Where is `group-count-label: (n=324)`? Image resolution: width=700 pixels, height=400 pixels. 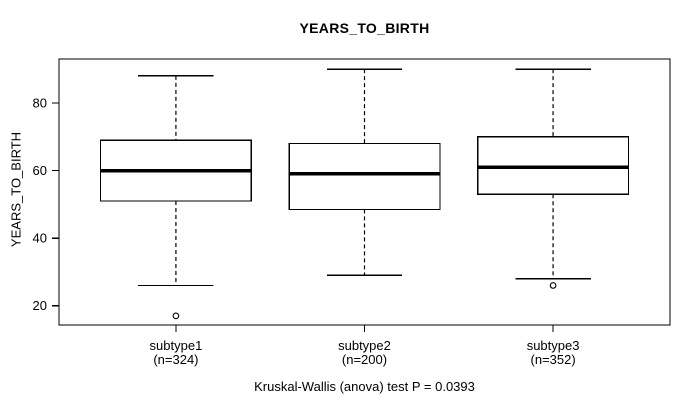 group-count-label: (n=324) is located at coordinates (175, 359).